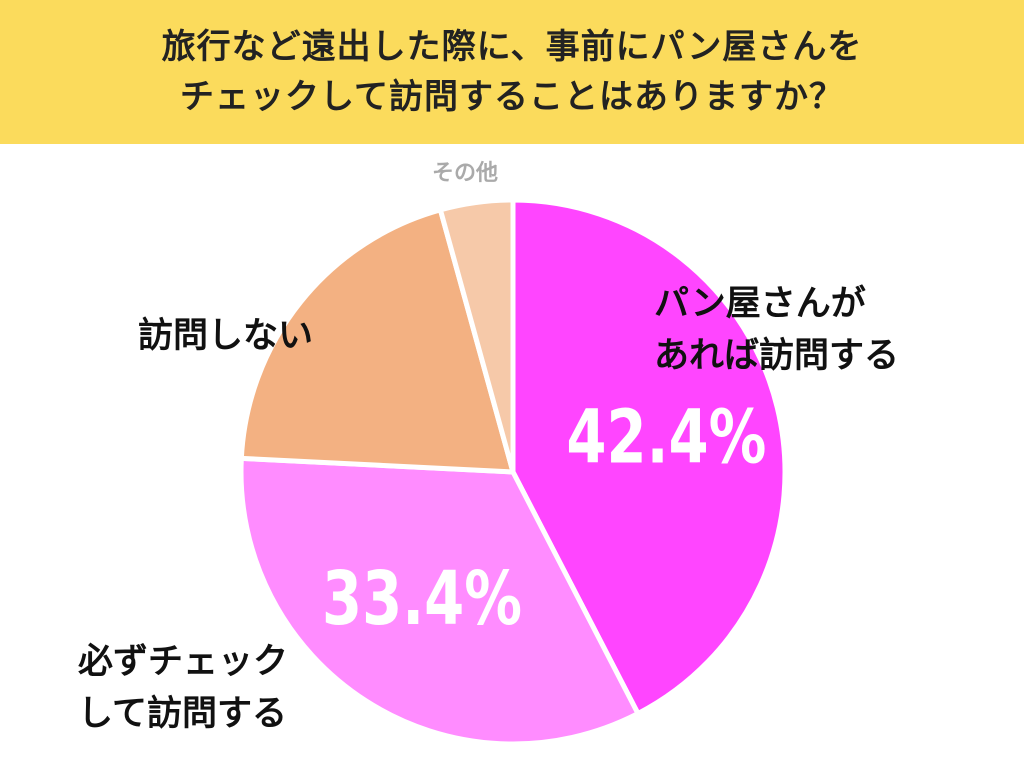 Image resolution: width=1024 pixels, height=768 pixels. Describe the element at coordinates (465, 173) in the screenshot. I see `legend-label-other: その他` at that location.